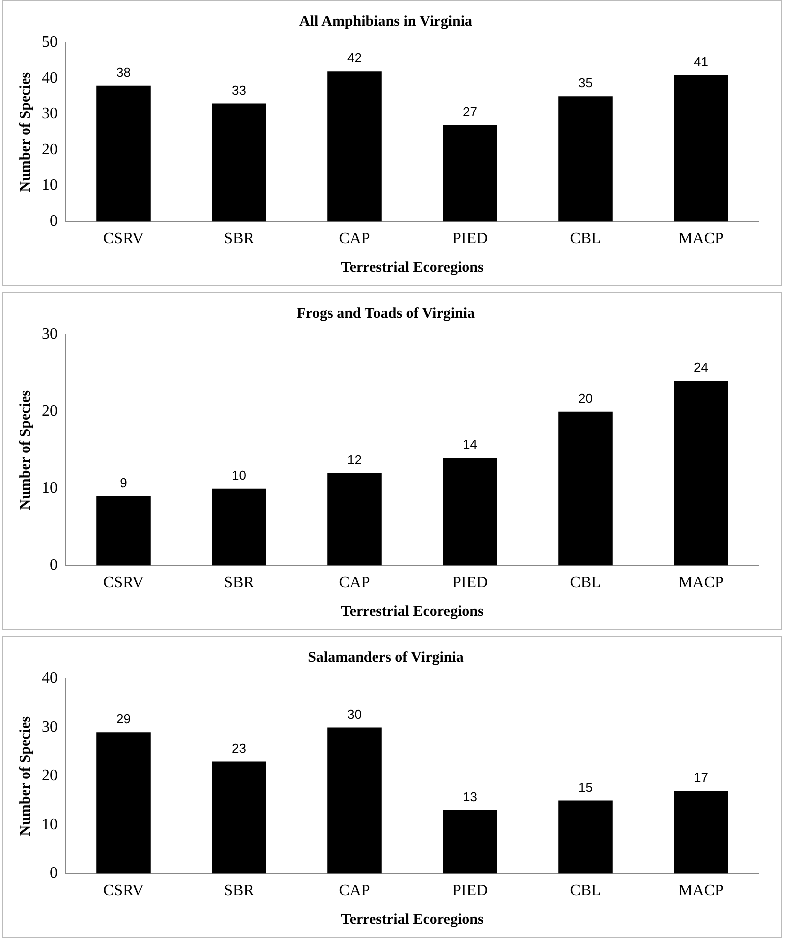 Image resolution: width=785 pixels, height=942 pixels. Describe the element at coordinates (123, 72) in the screenshot. I see `data-label: 38` at that location.